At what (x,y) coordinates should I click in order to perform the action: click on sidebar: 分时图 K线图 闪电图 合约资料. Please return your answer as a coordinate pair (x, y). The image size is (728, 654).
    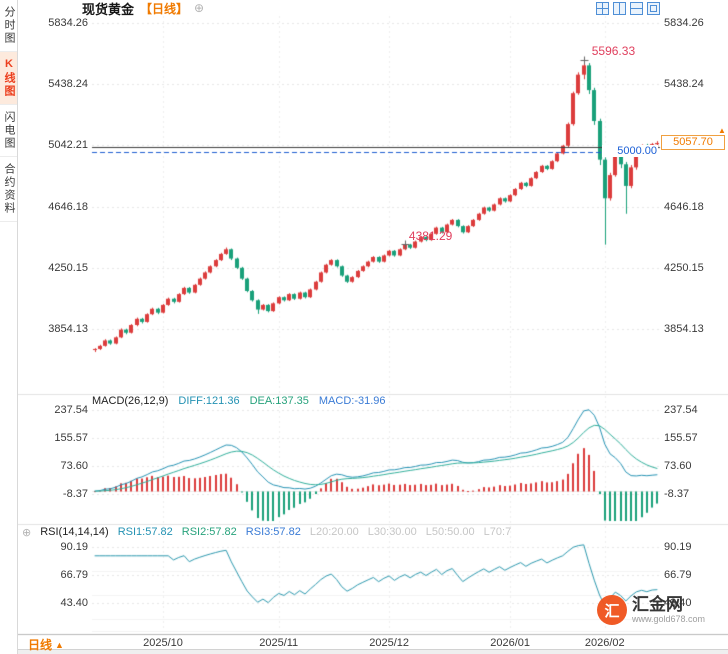
    Looking at the image, I should click on (9, 327).